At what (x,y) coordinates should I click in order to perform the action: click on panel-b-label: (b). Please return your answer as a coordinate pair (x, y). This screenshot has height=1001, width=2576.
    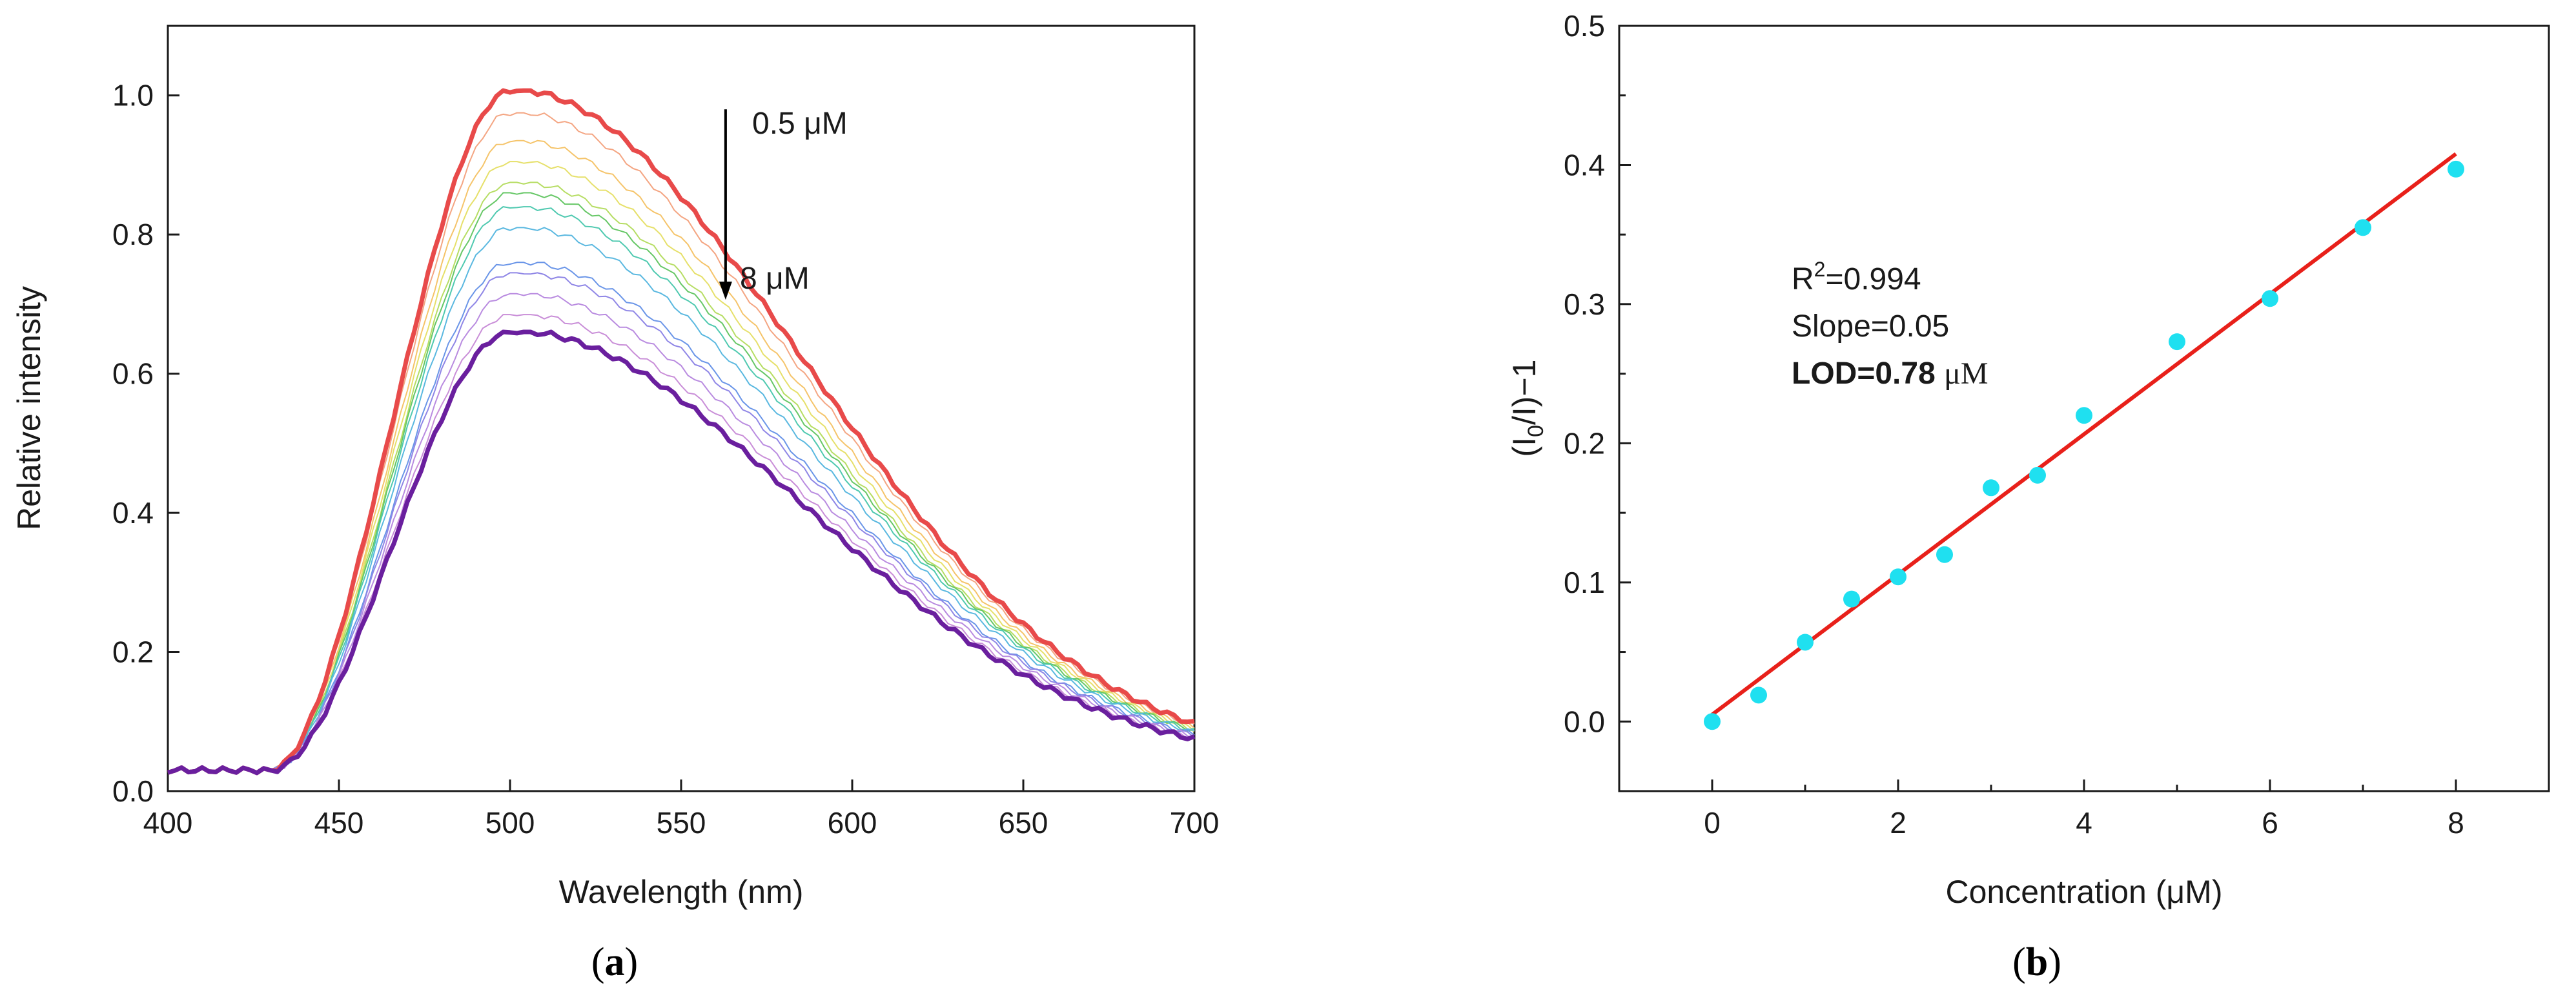
    Looking at the image, I should click on (2037, 962).